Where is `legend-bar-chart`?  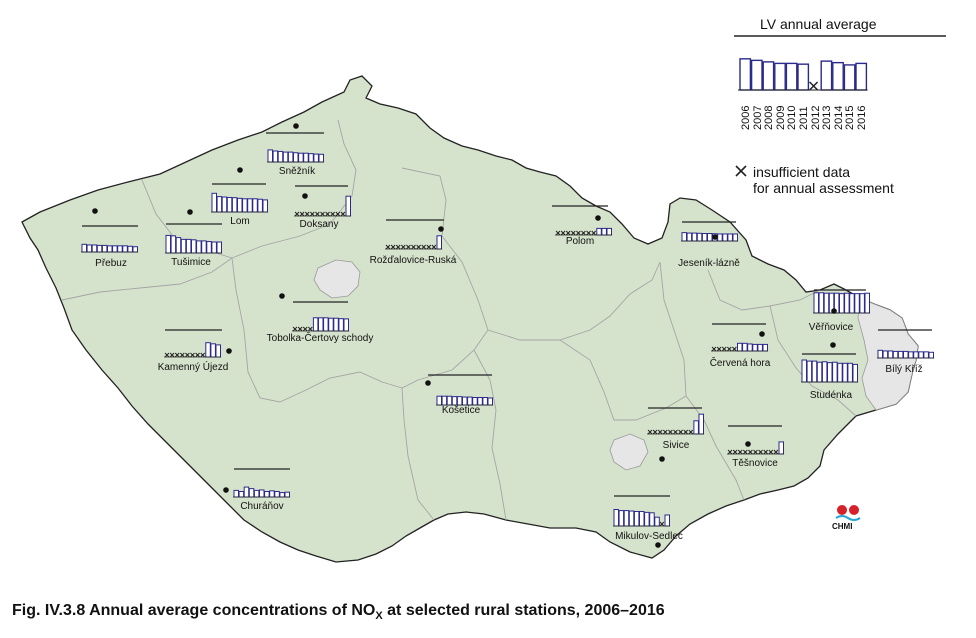
legend-bar-chart is located at coordinates (803, 74).